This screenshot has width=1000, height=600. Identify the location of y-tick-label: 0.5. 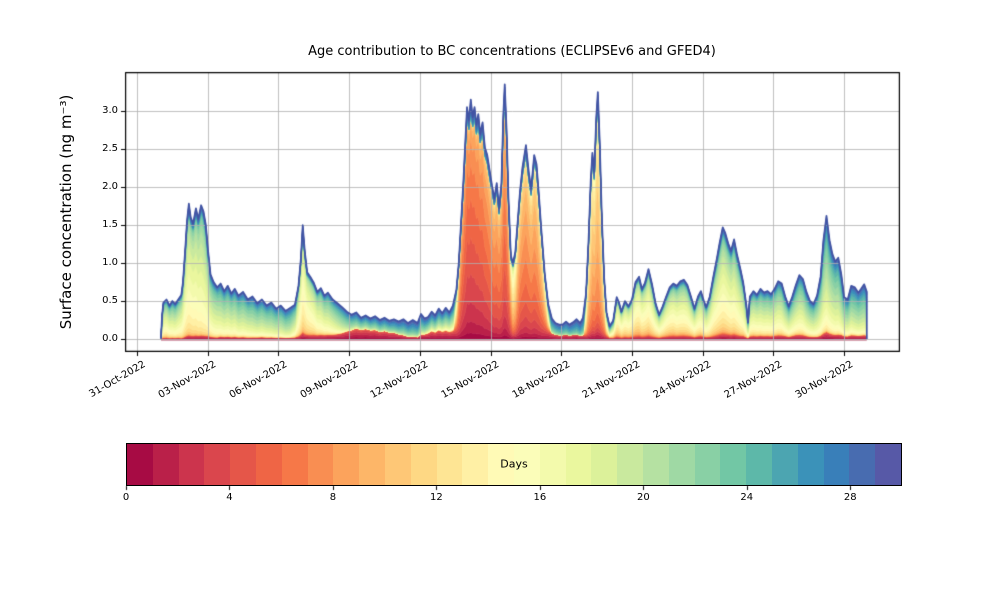
(110, 300).